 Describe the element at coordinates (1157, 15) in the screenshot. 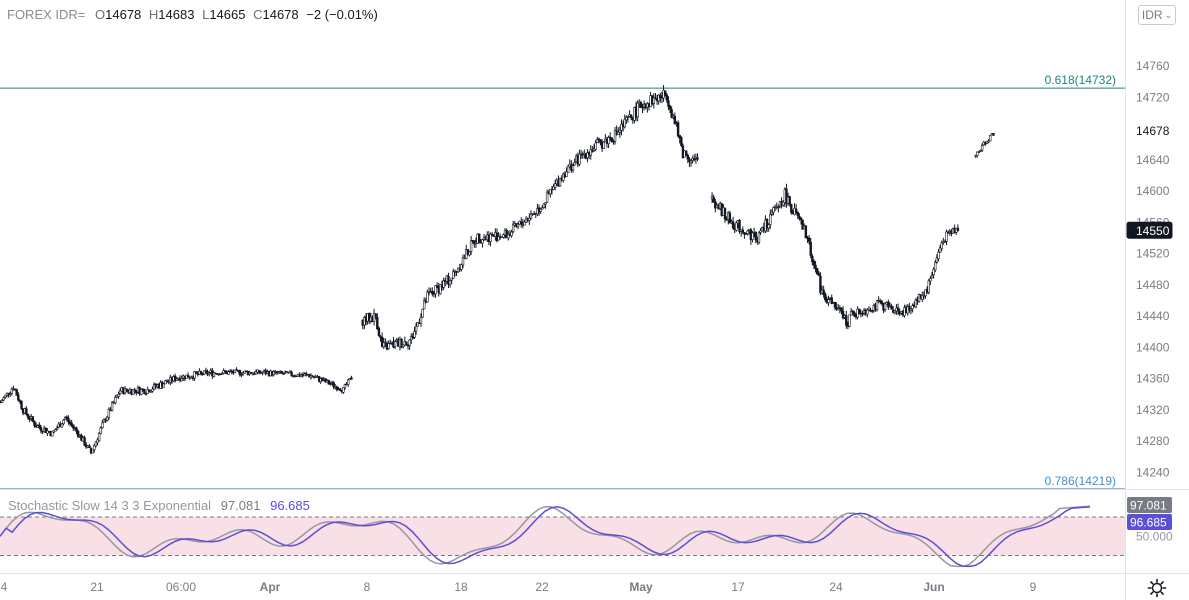

I see `currency-button: IDR ⌄` at that location.